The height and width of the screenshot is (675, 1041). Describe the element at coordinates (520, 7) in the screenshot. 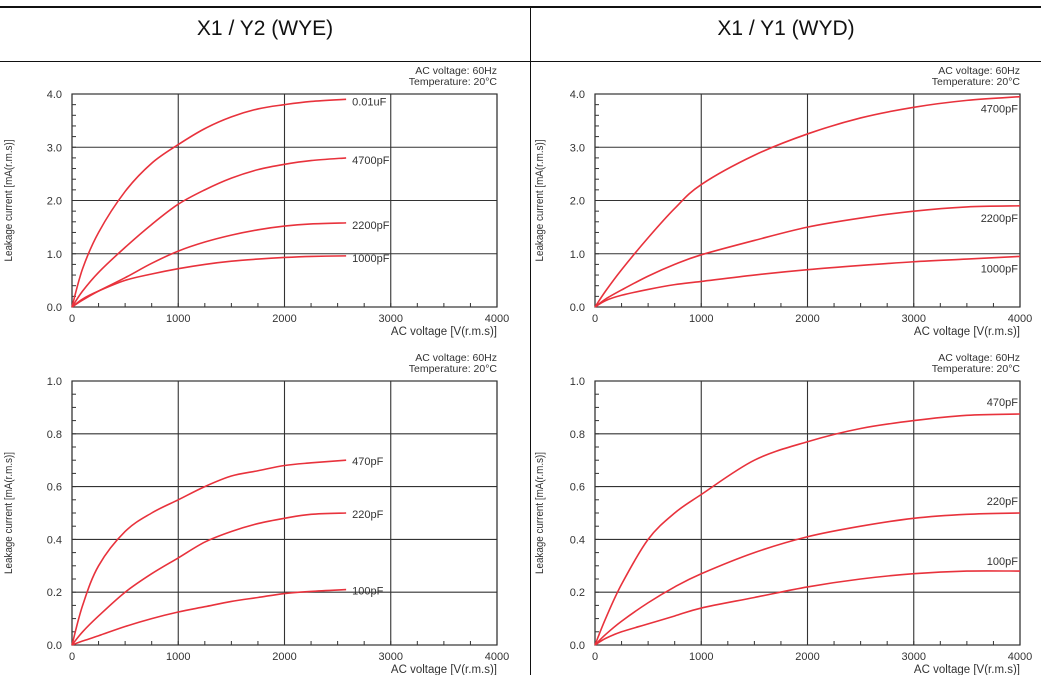

I see `table-top-rule` at that location.